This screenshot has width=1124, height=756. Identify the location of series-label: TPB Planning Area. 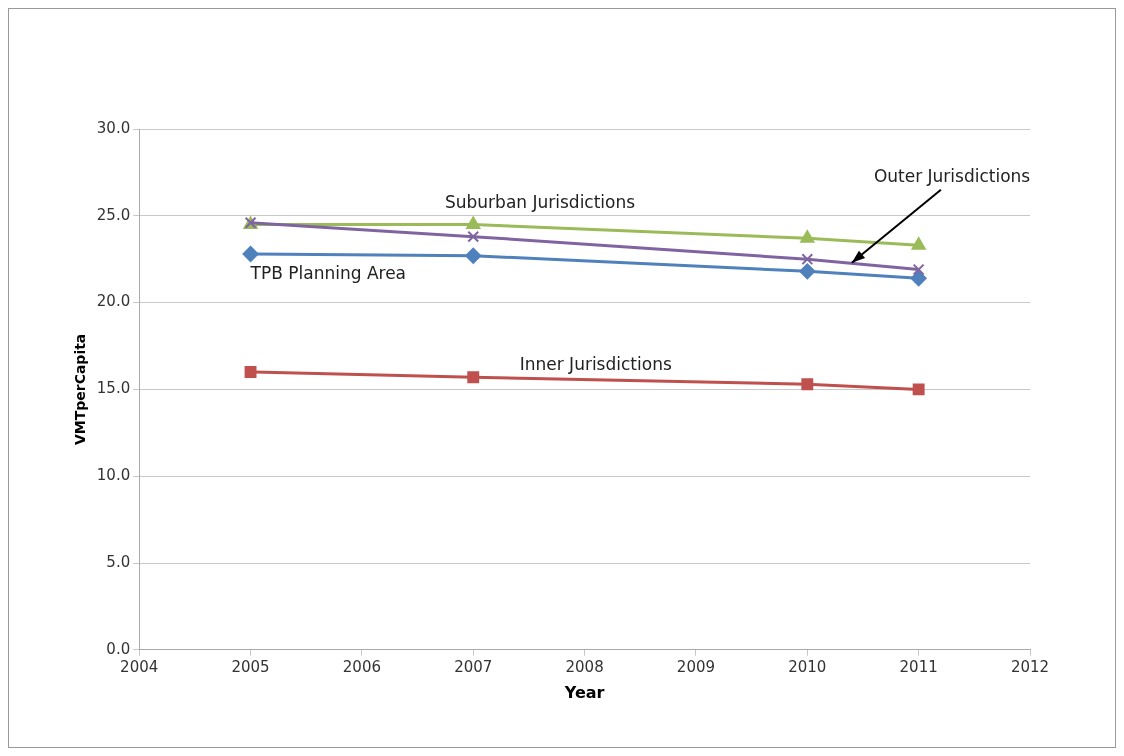
(328, 273).